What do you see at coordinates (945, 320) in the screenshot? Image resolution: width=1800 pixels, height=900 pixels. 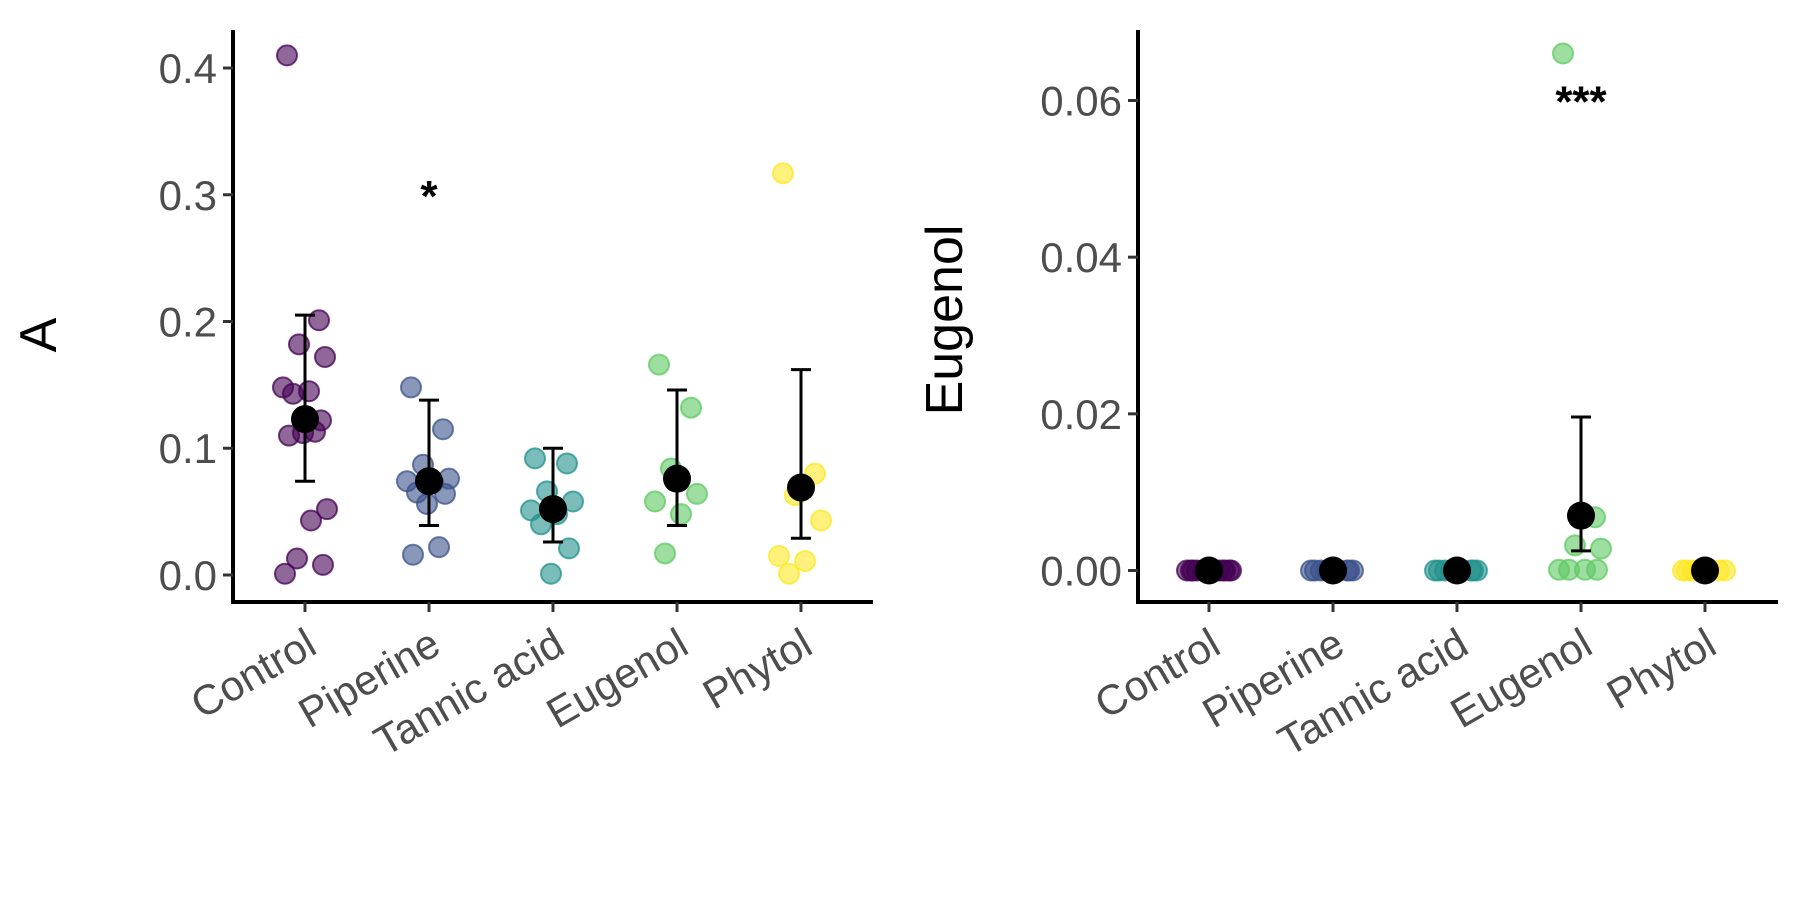 I see `y-axis-title: Eugenol` at bounding box center [945, 320].